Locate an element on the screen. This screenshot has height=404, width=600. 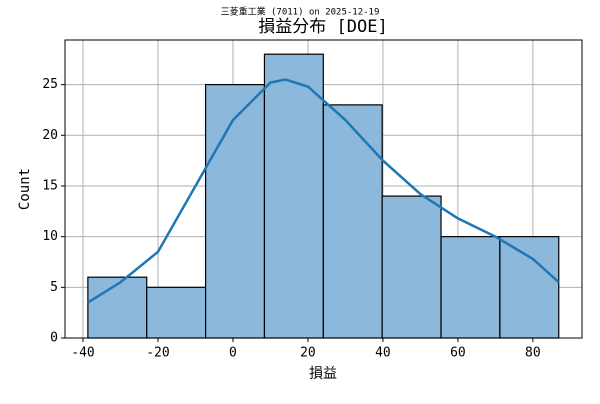
x-tick-label: 40 is located at coordinates (383, 353).